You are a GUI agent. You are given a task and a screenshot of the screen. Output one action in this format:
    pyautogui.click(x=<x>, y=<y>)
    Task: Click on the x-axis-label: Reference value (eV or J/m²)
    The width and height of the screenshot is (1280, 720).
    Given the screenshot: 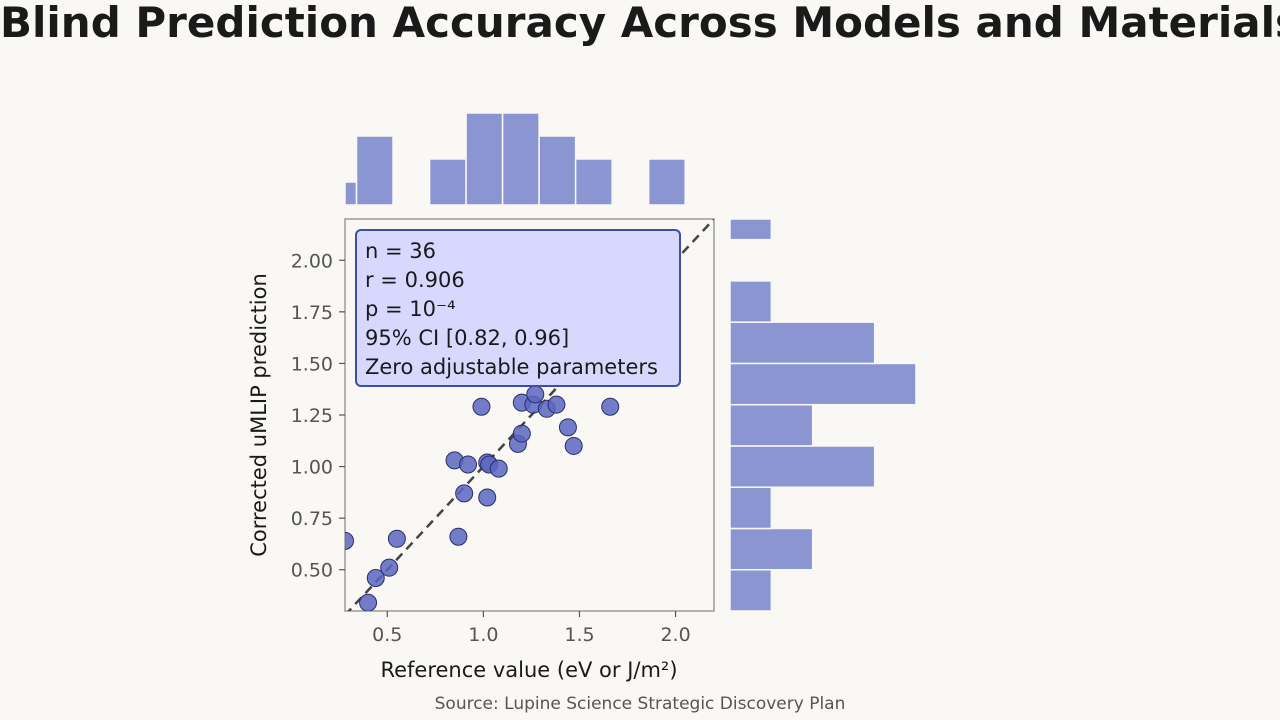 What is the action you would take?
    pyautogui.click(x=528, y=670)
    